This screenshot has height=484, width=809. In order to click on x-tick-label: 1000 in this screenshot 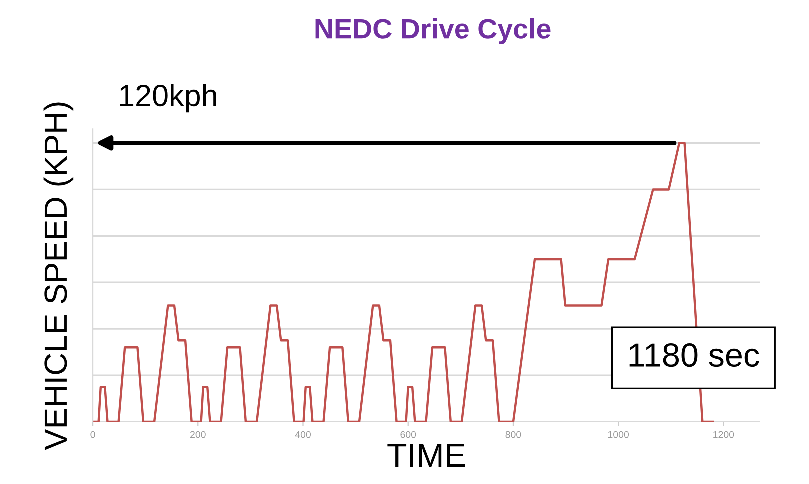, I will do `click(618, 434)`.